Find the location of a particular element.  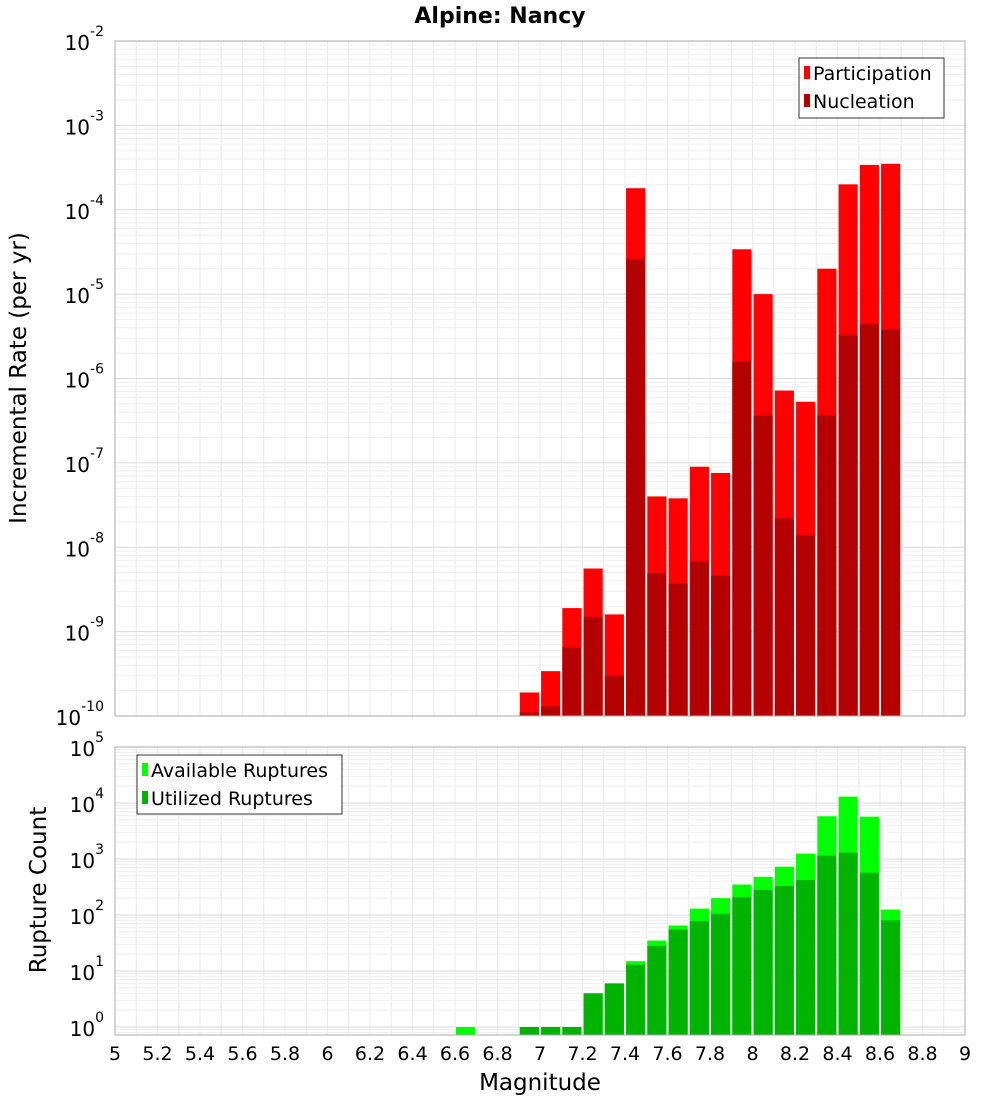

x-tick-label: 6.6 is located at coordinates (455, 1054).